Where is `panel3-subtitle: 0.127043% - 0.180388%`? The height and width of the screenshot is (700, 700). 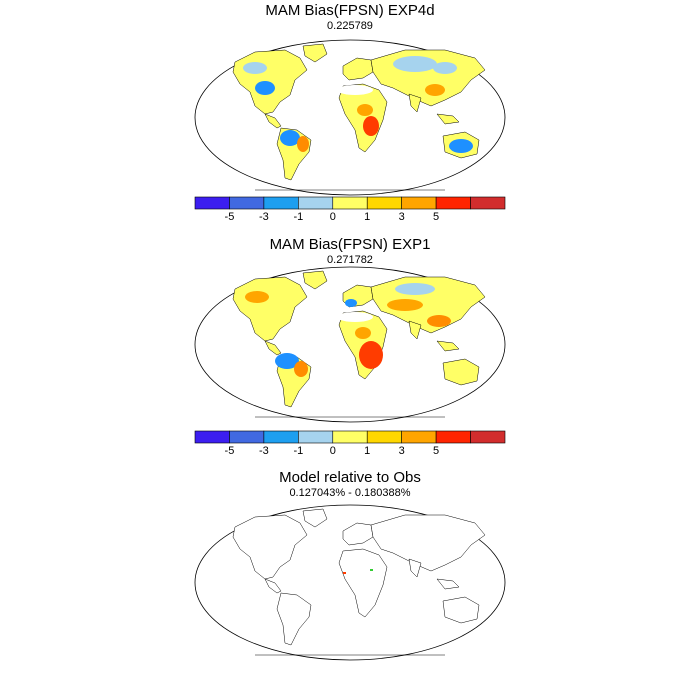 panel3-subtitle: 0.127043% - 0.180388% is located at coordinates (350, 493).